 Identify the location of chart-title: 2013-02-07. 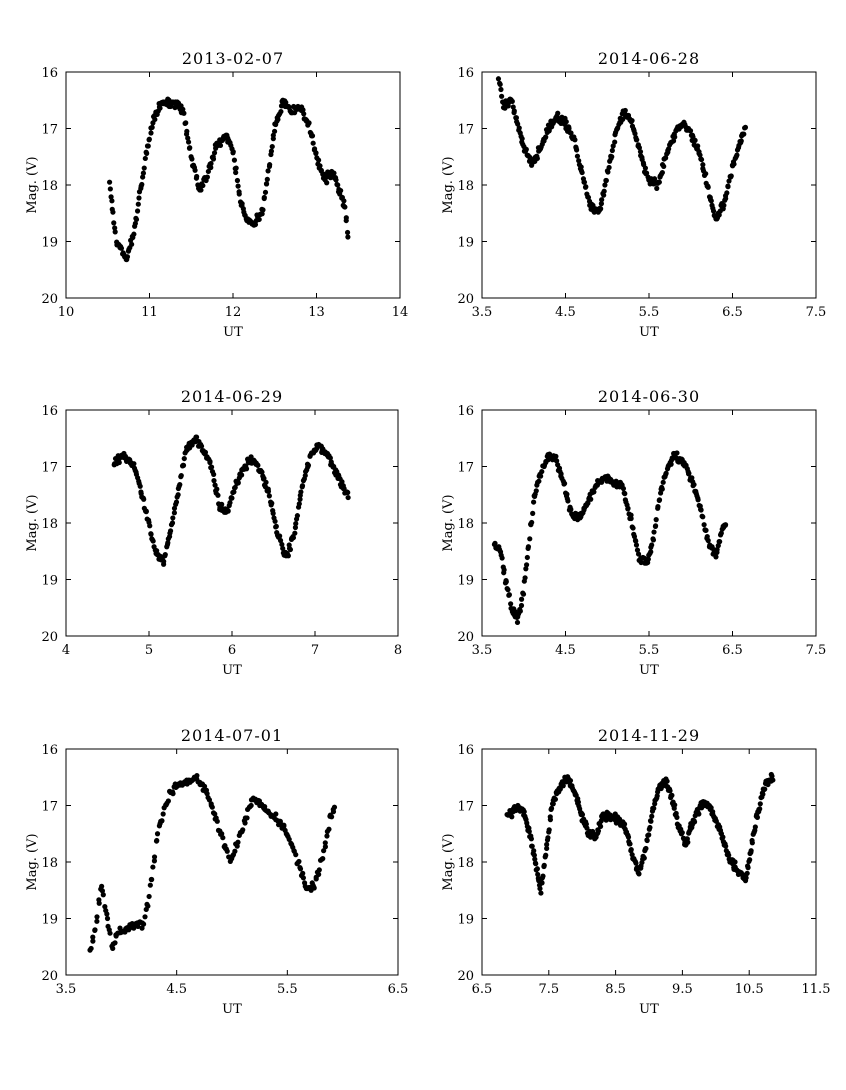
(233, 58).